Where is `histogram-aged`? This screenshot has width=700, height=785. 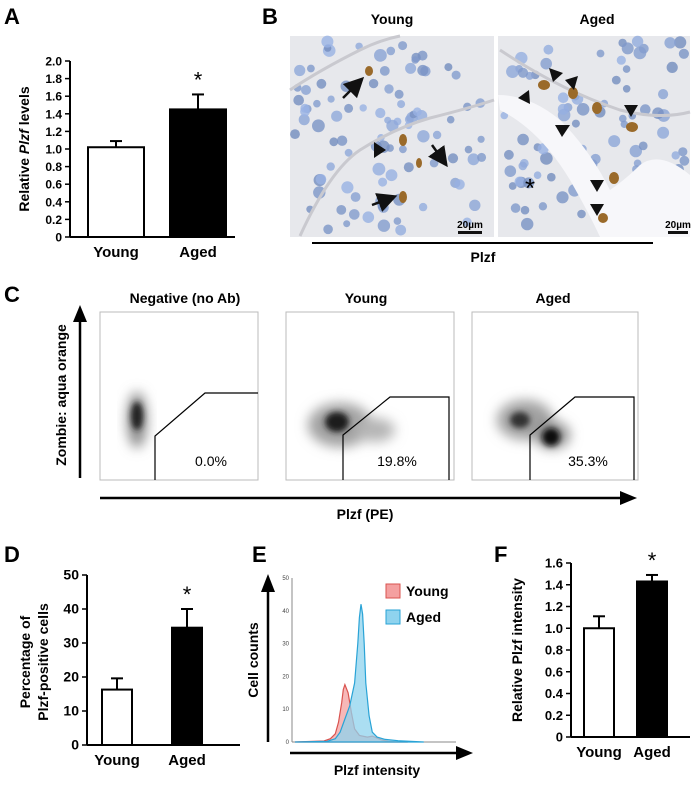
histogram-aged is located at coordinates (359, 673).